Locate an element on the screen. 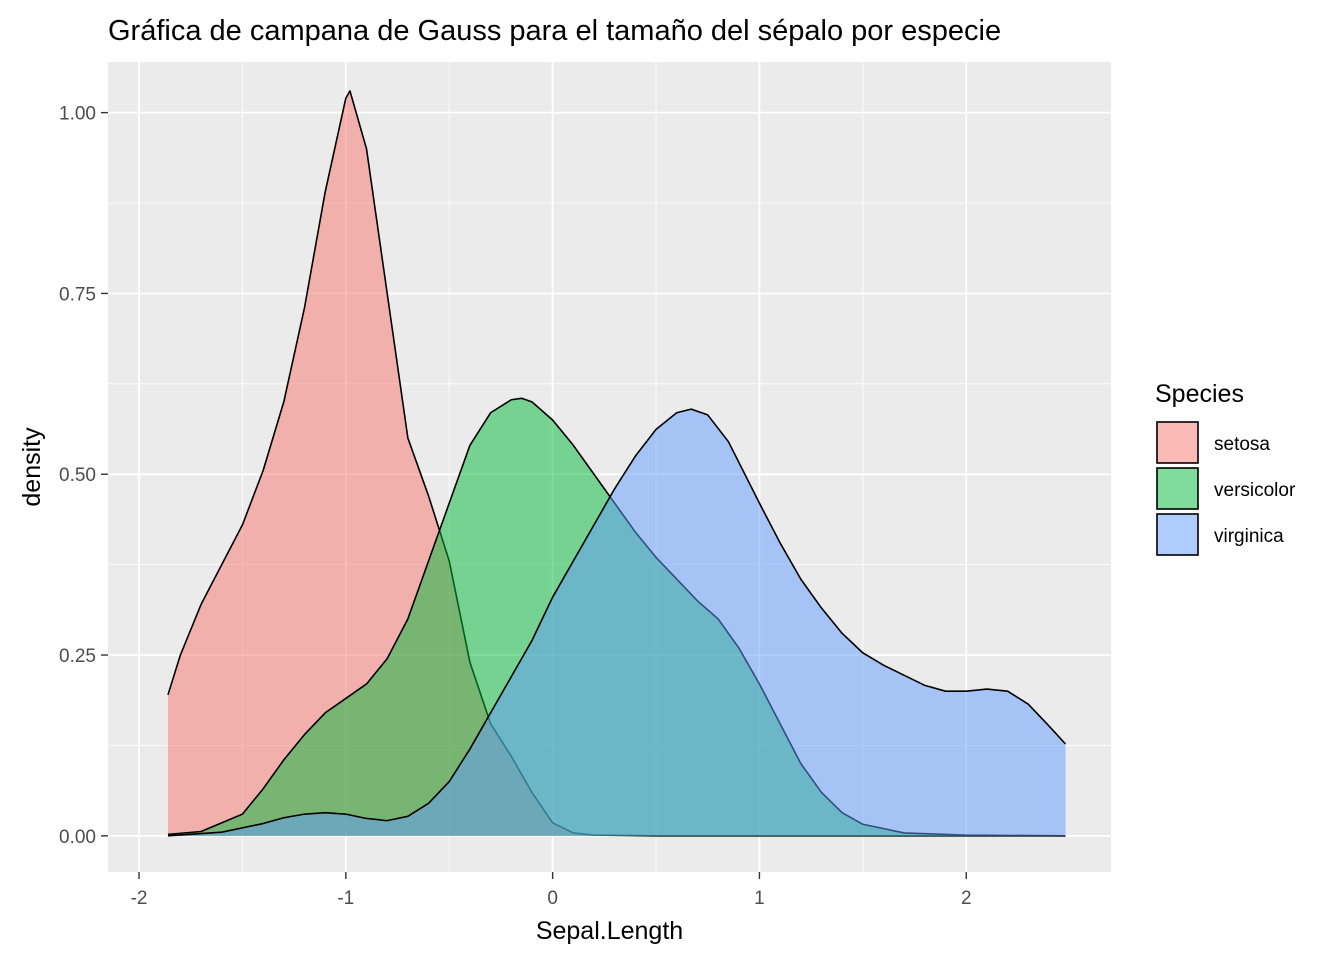 The height and width of the screenshot is (965, 1344). legend-title: Species is located at coordinates (1199, 394).